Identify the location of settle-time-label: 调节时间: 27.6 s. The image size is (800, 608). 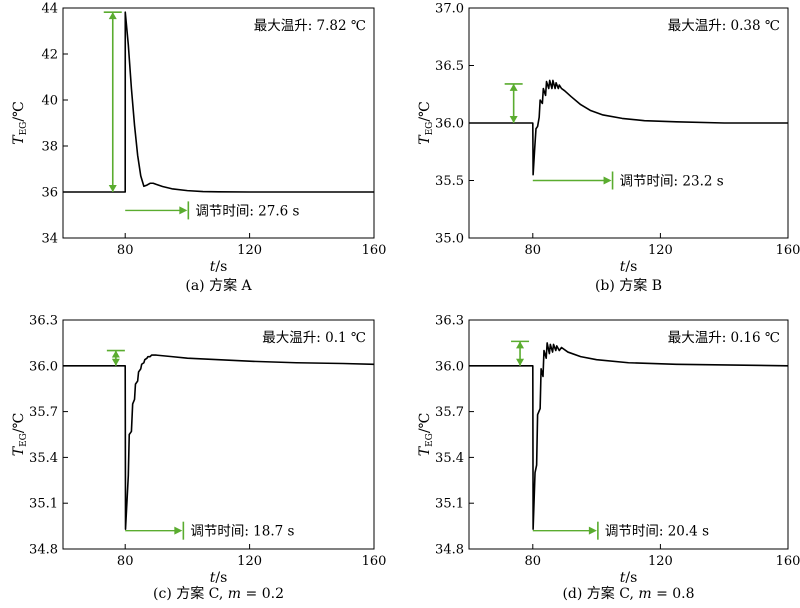
(247, 211).